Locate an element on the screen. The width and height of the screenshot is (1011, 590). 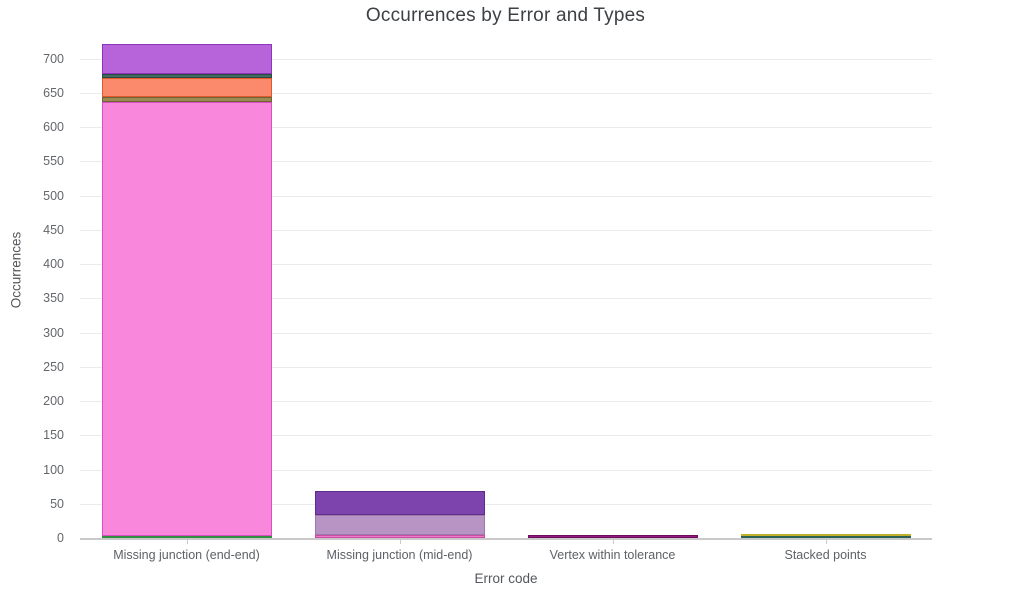
y-tick-label: 350 is located at coordinates (53, 298).